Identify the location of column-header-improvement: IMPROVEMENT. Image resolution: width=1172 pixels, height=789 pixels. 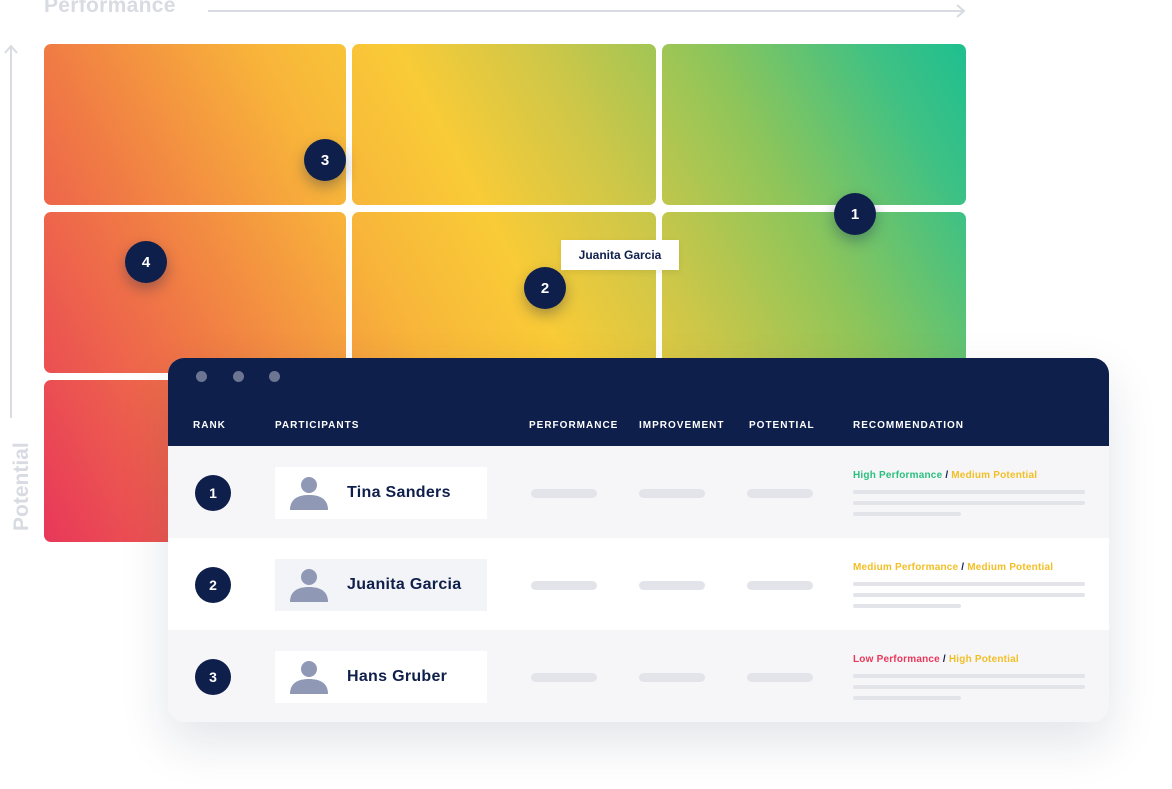
(682, 425).